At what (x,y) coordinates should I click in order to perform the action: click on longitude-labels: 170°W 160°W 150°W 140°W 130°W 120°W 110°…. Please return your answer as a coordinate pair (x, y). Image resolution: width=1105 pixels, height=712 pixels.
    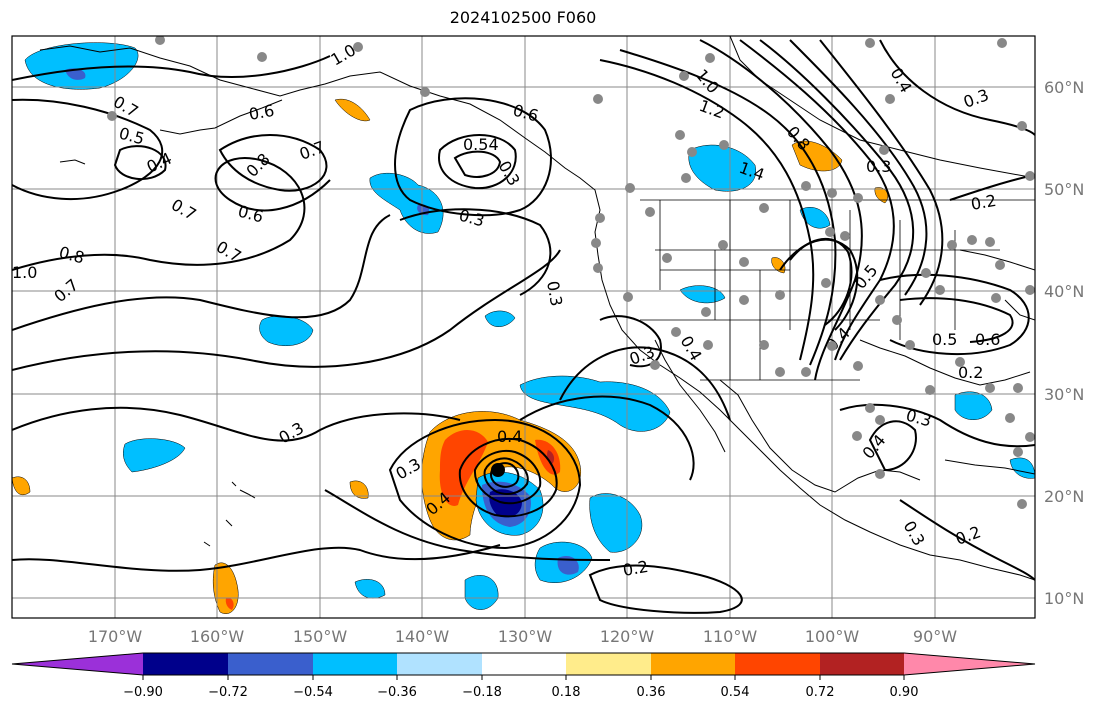
    Looking at the image, I should click on (522, 636).